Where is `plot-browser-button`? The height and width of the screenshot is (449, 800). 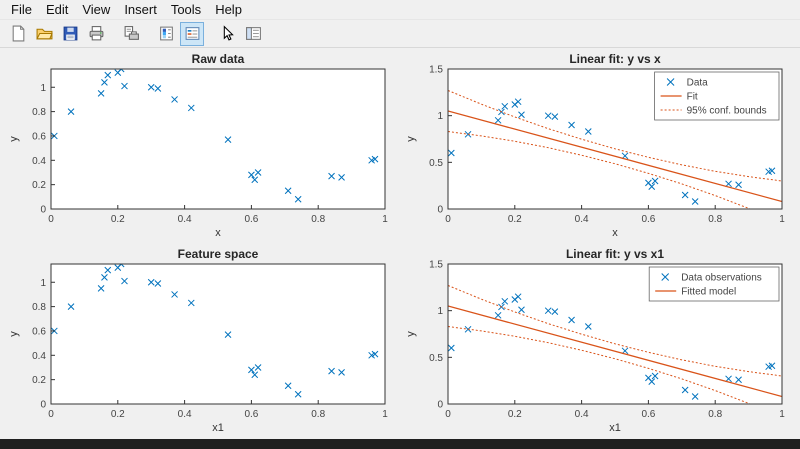 plot-browser-button is located at coordinates (253, 34).